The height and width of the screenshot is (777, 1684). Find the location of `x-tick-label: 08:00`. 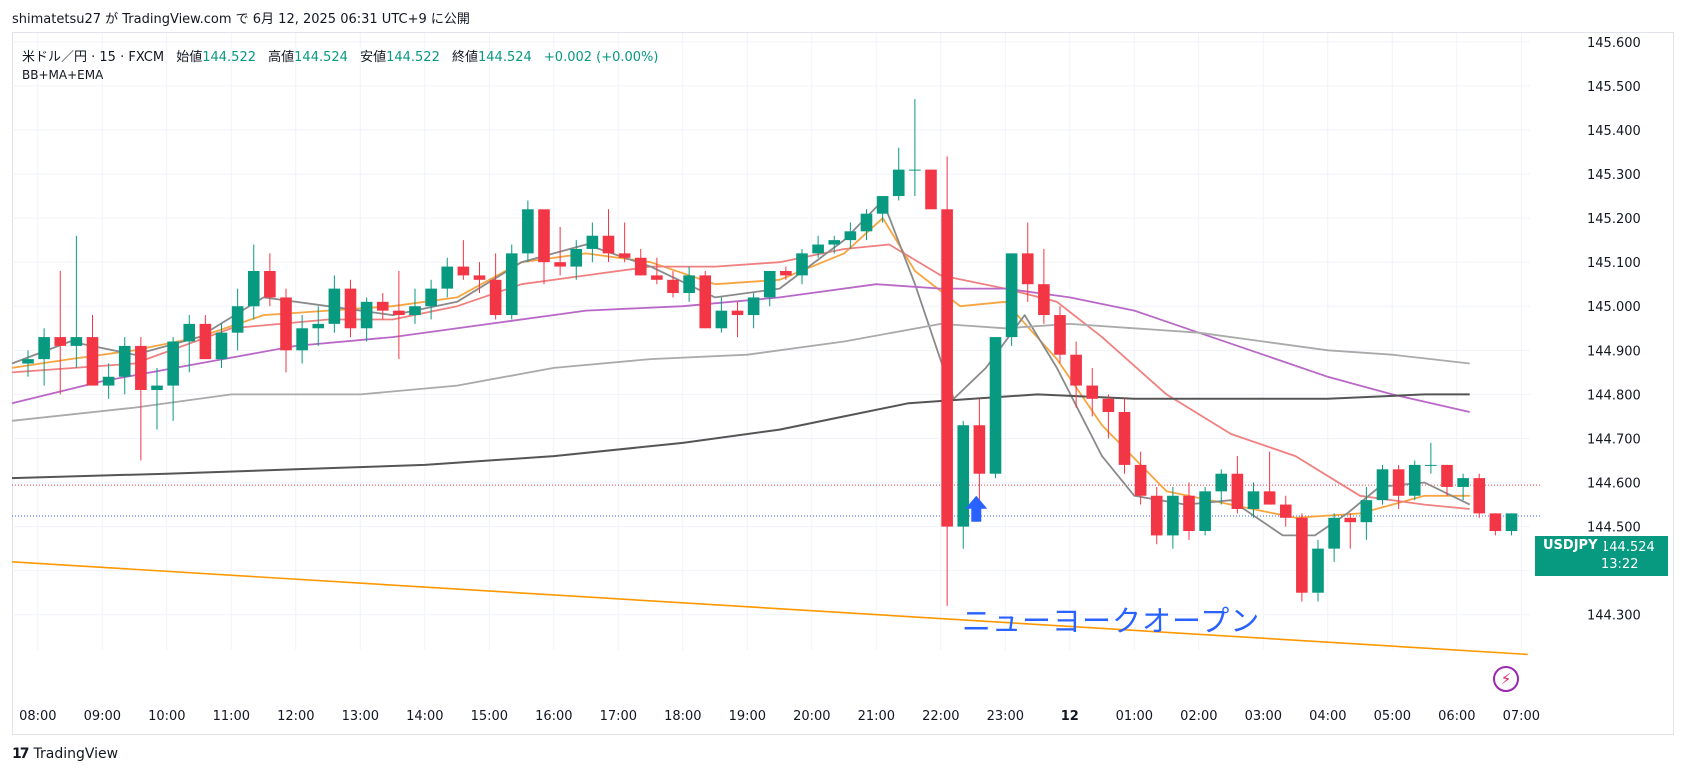

x-tick-label: 08:00 is located at coordinates (37, 716).